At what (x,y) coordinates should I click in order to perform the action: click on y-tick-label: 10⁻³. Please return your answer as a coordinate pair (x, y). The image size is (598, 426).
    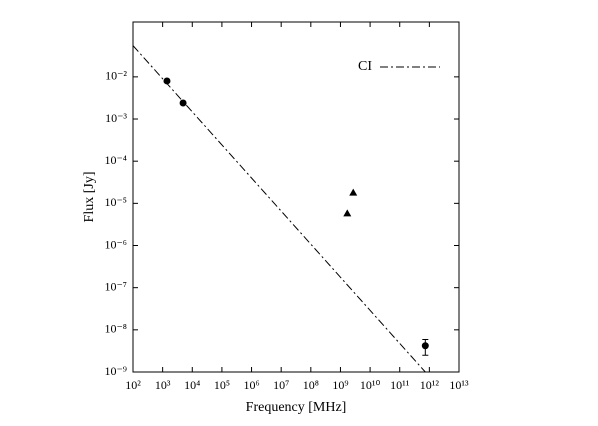
    Looking at the image, I should click on (116, 118).